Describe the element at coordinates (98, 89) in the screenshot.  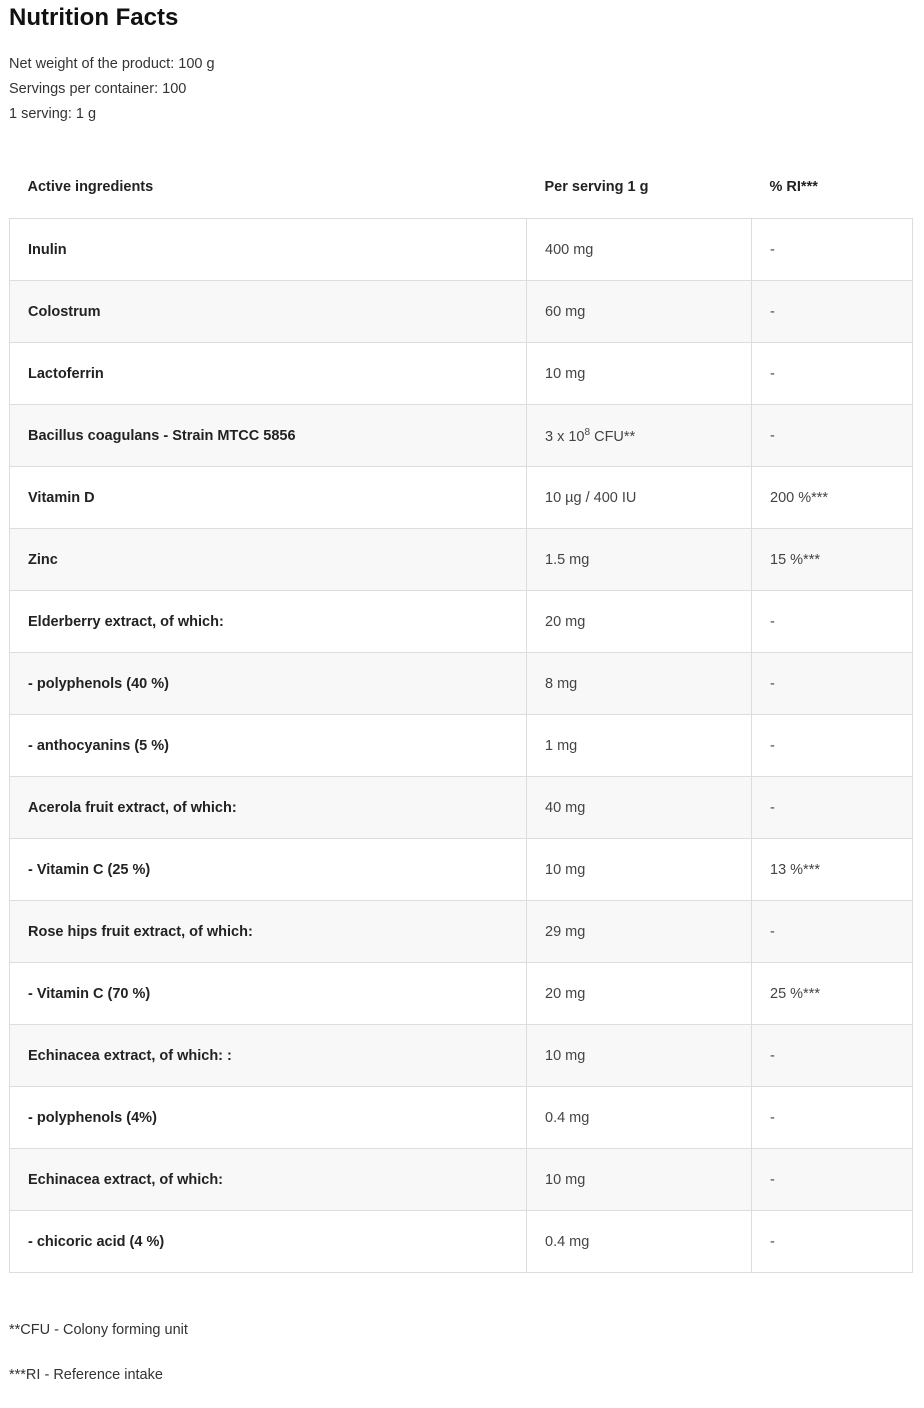
I see `servings-per-container: Servings per container: 100` at that location.